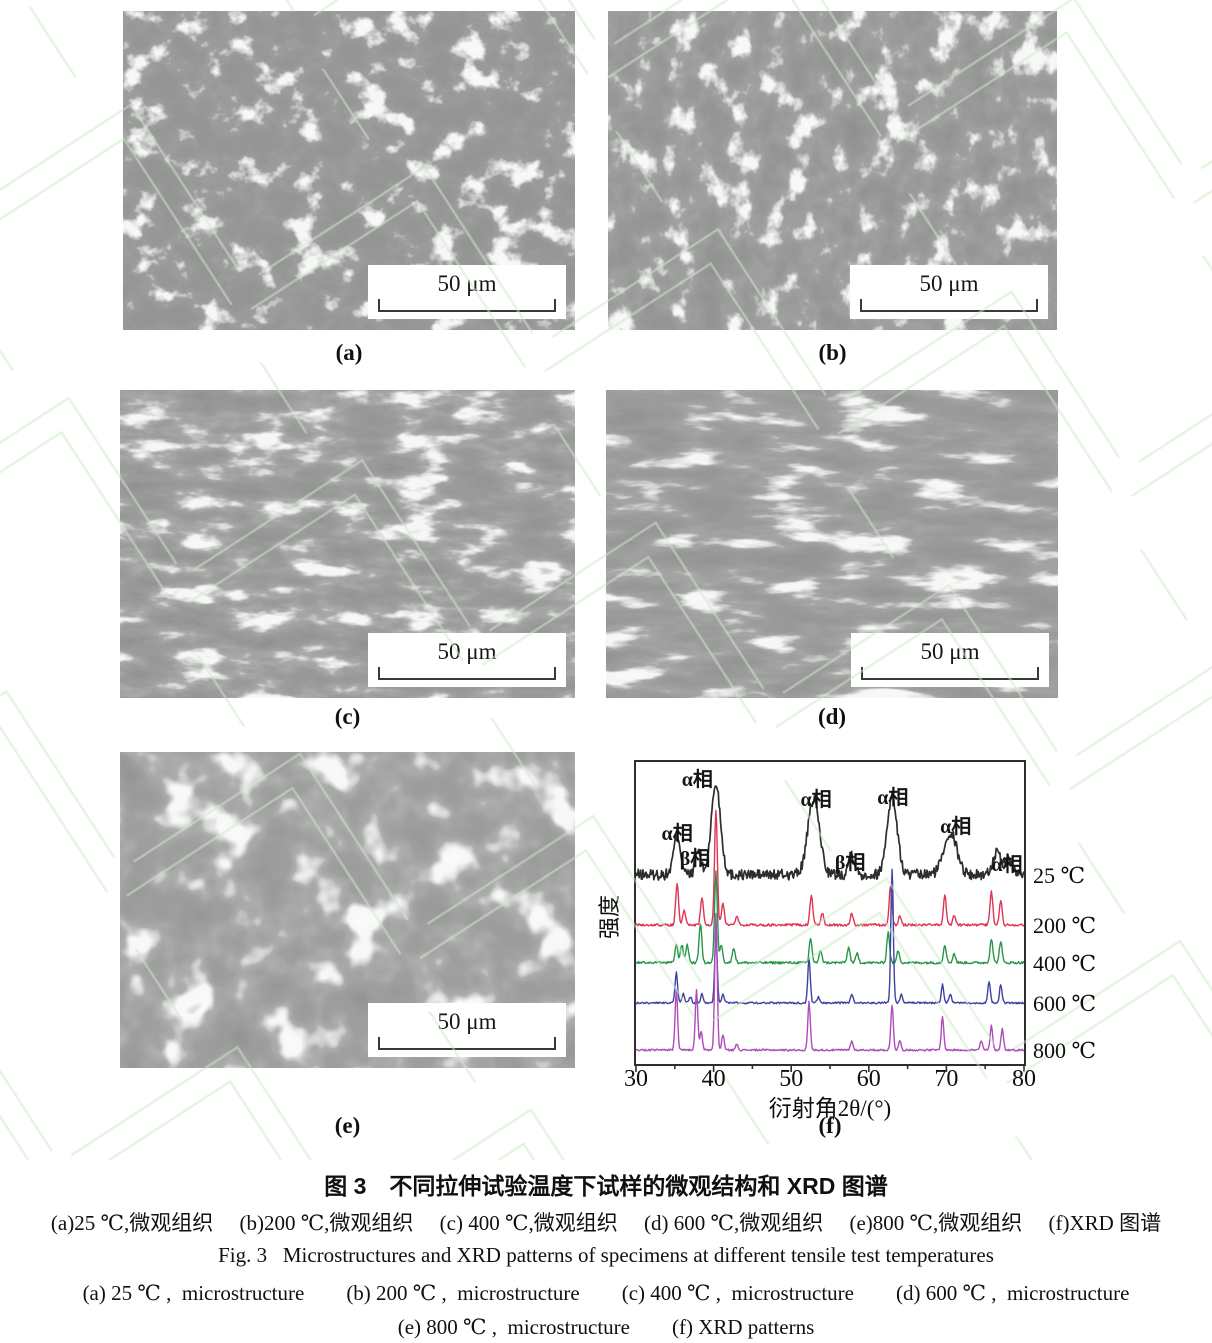 This screenshot has width=1212, height=1343. I want to click on x-tick-label-80: 80, so click(1024, 1079).